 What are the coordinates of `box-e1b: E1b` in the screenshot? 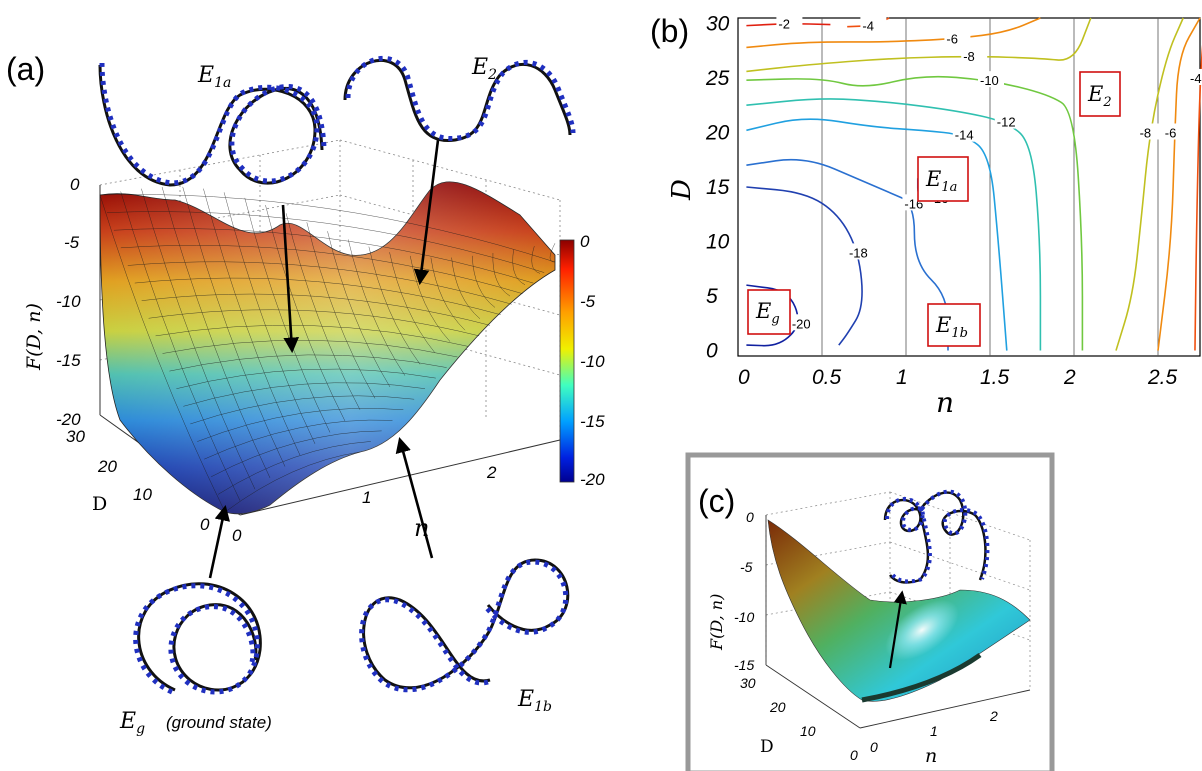 It's located at (954, 325).